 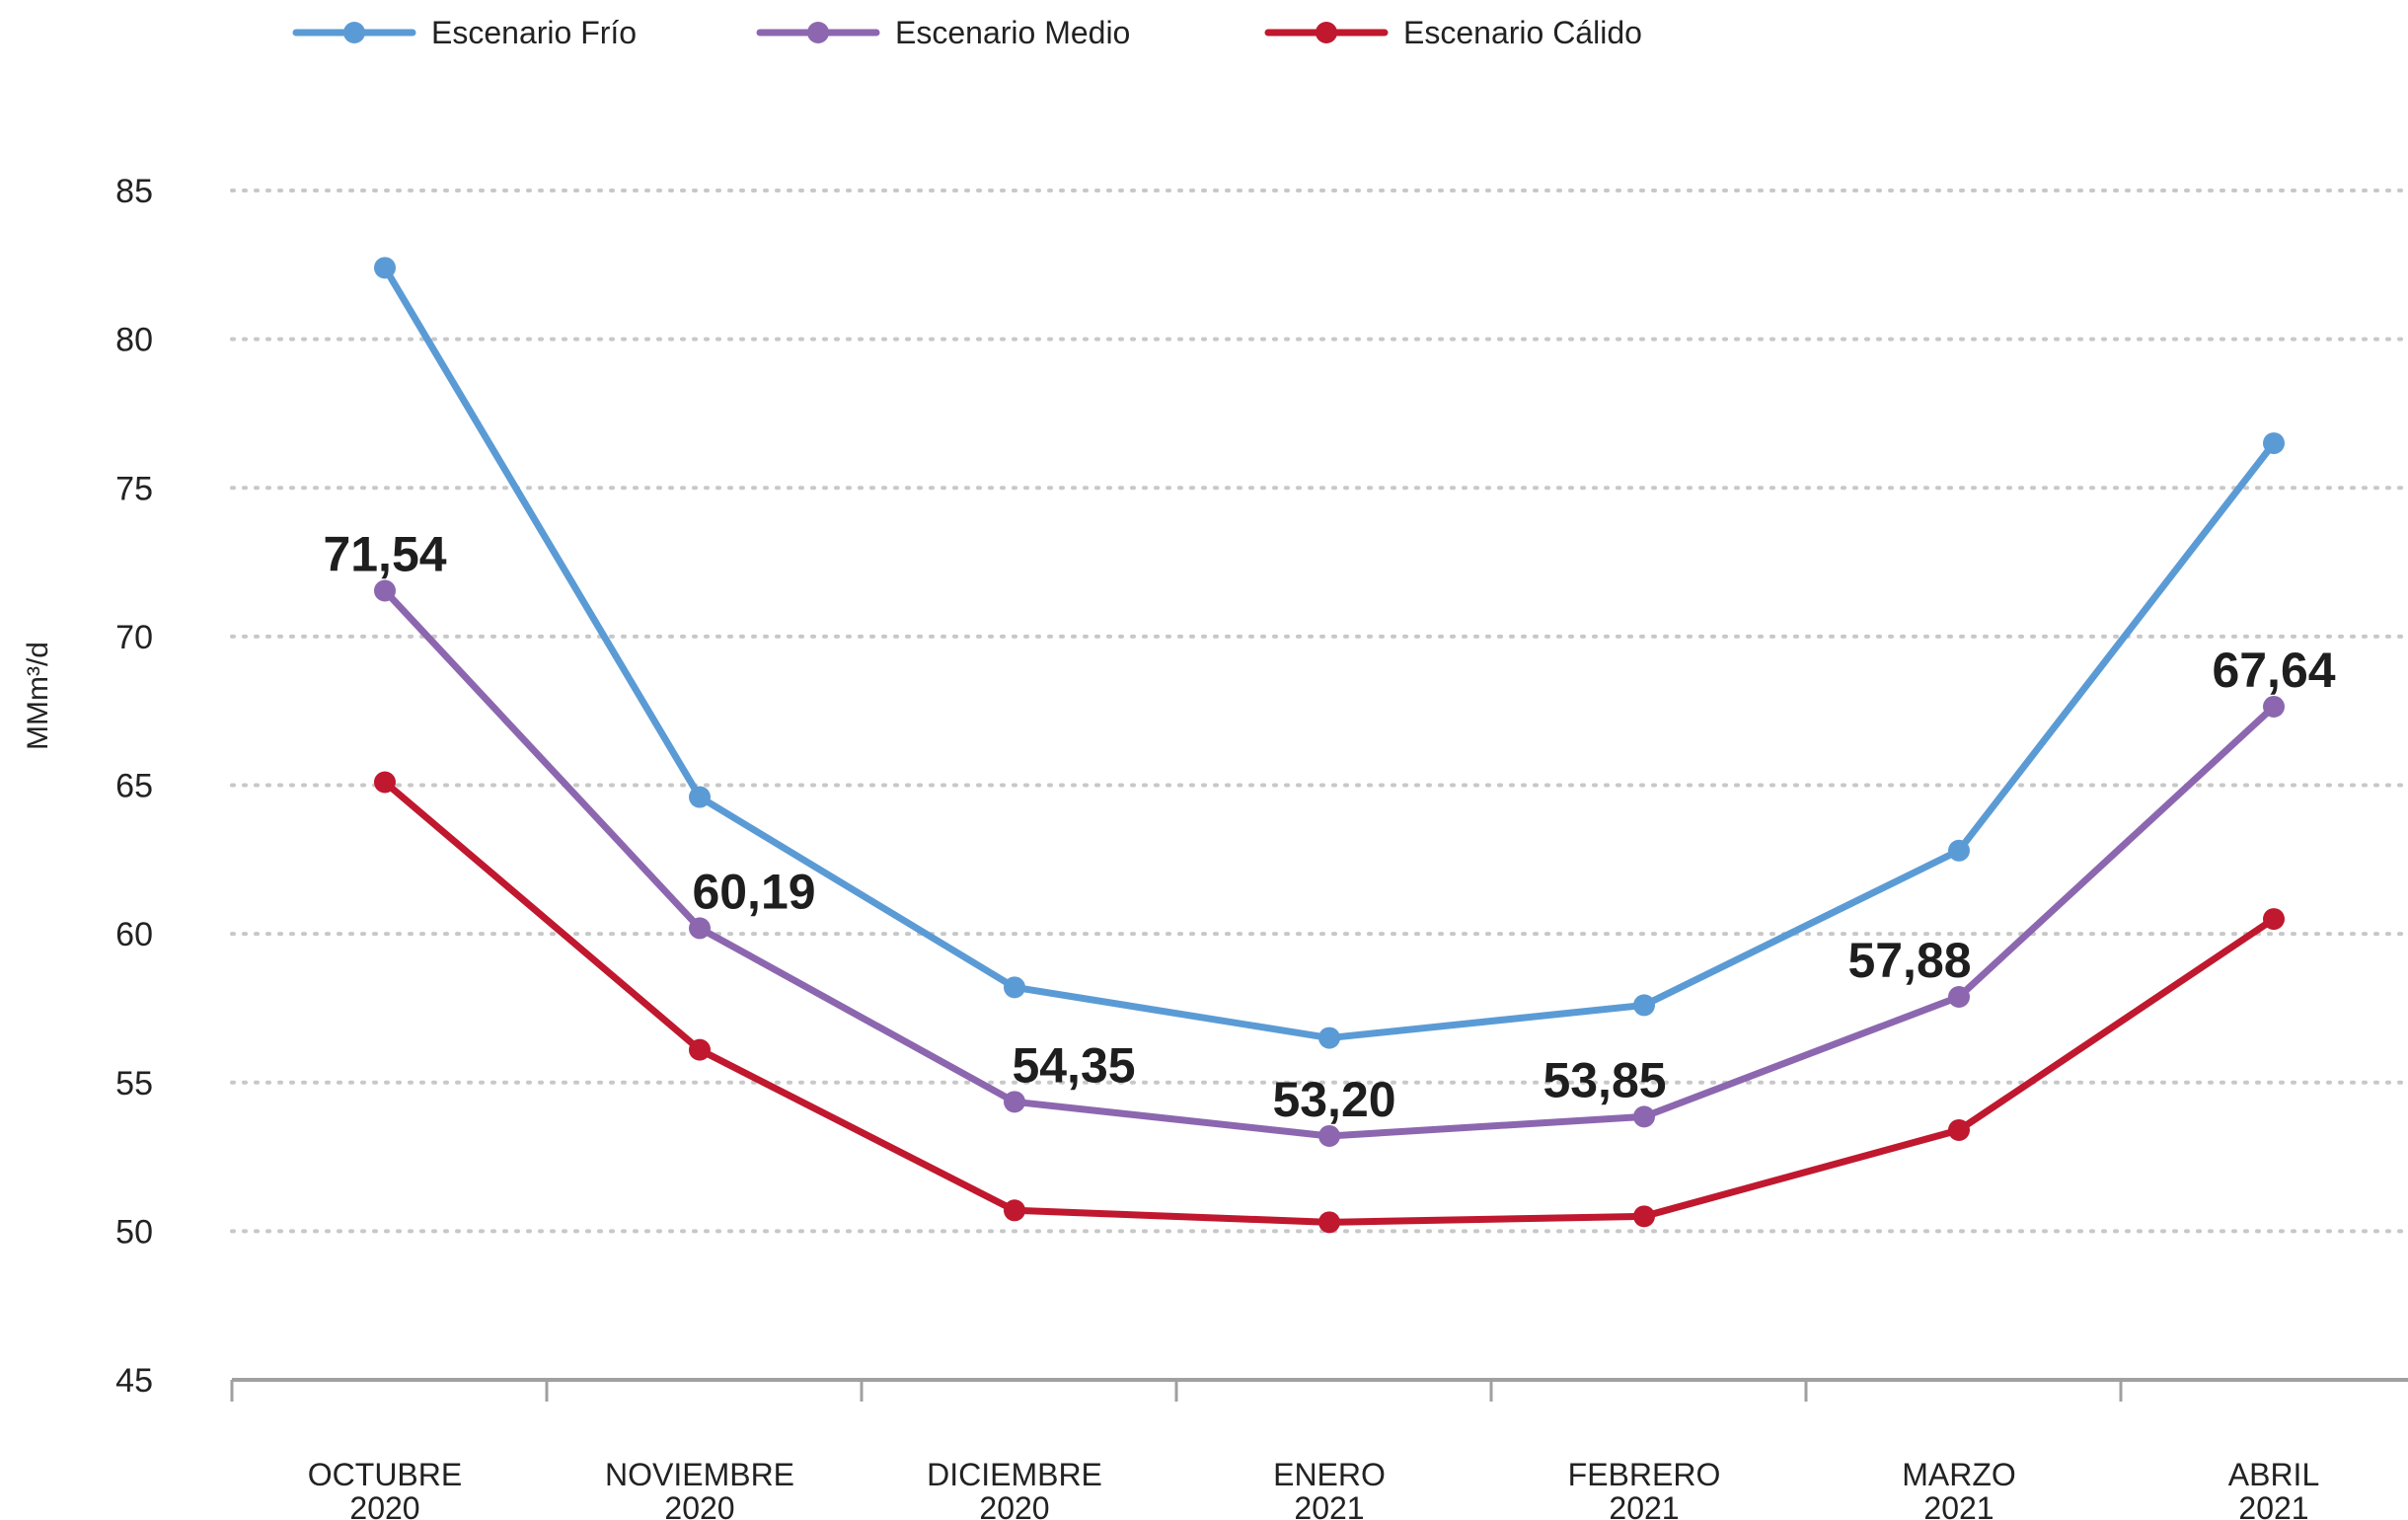 I want to click on data-label: 60,19, so click(x=754, y=891).